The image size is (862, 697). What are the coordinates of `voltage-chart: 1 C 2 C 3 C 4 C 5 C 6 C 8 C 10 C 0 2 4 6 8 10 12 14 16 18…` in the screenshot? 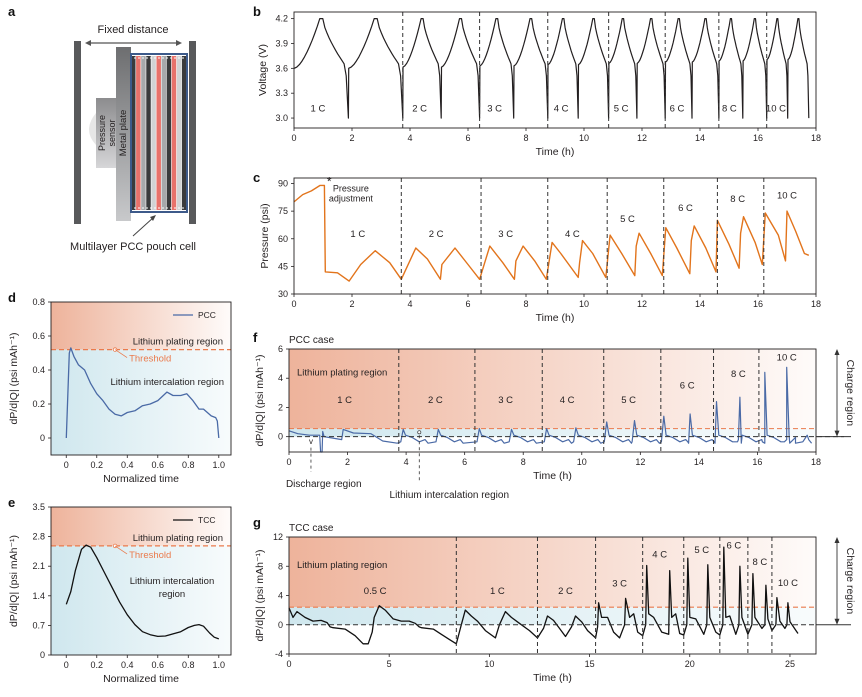 It's located at (539, 84).